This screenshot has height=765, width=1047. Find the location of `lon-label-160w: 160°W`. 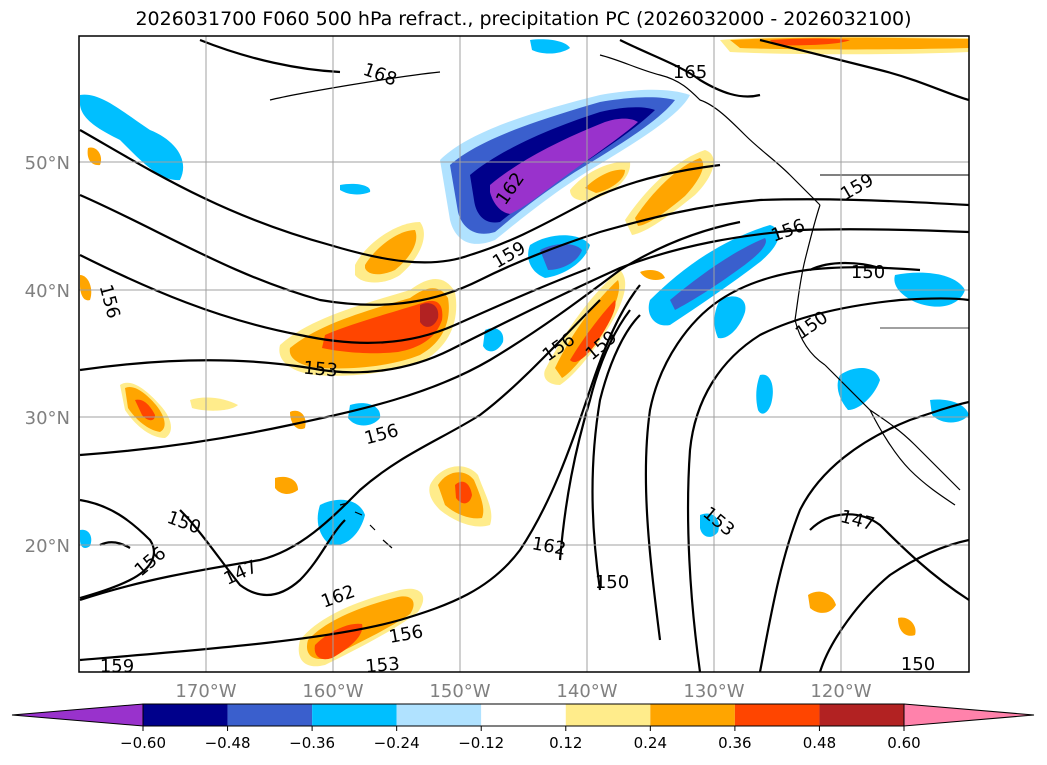

lon-label-160w: 160°W is located at coordinates (332, 691).